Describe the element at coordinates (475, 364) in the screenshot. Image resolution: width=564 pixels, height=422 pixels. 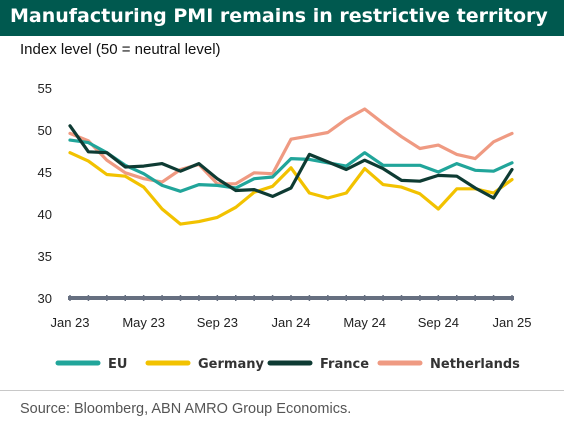
I see `legend-label-netherlands: Netherlands` at that location.